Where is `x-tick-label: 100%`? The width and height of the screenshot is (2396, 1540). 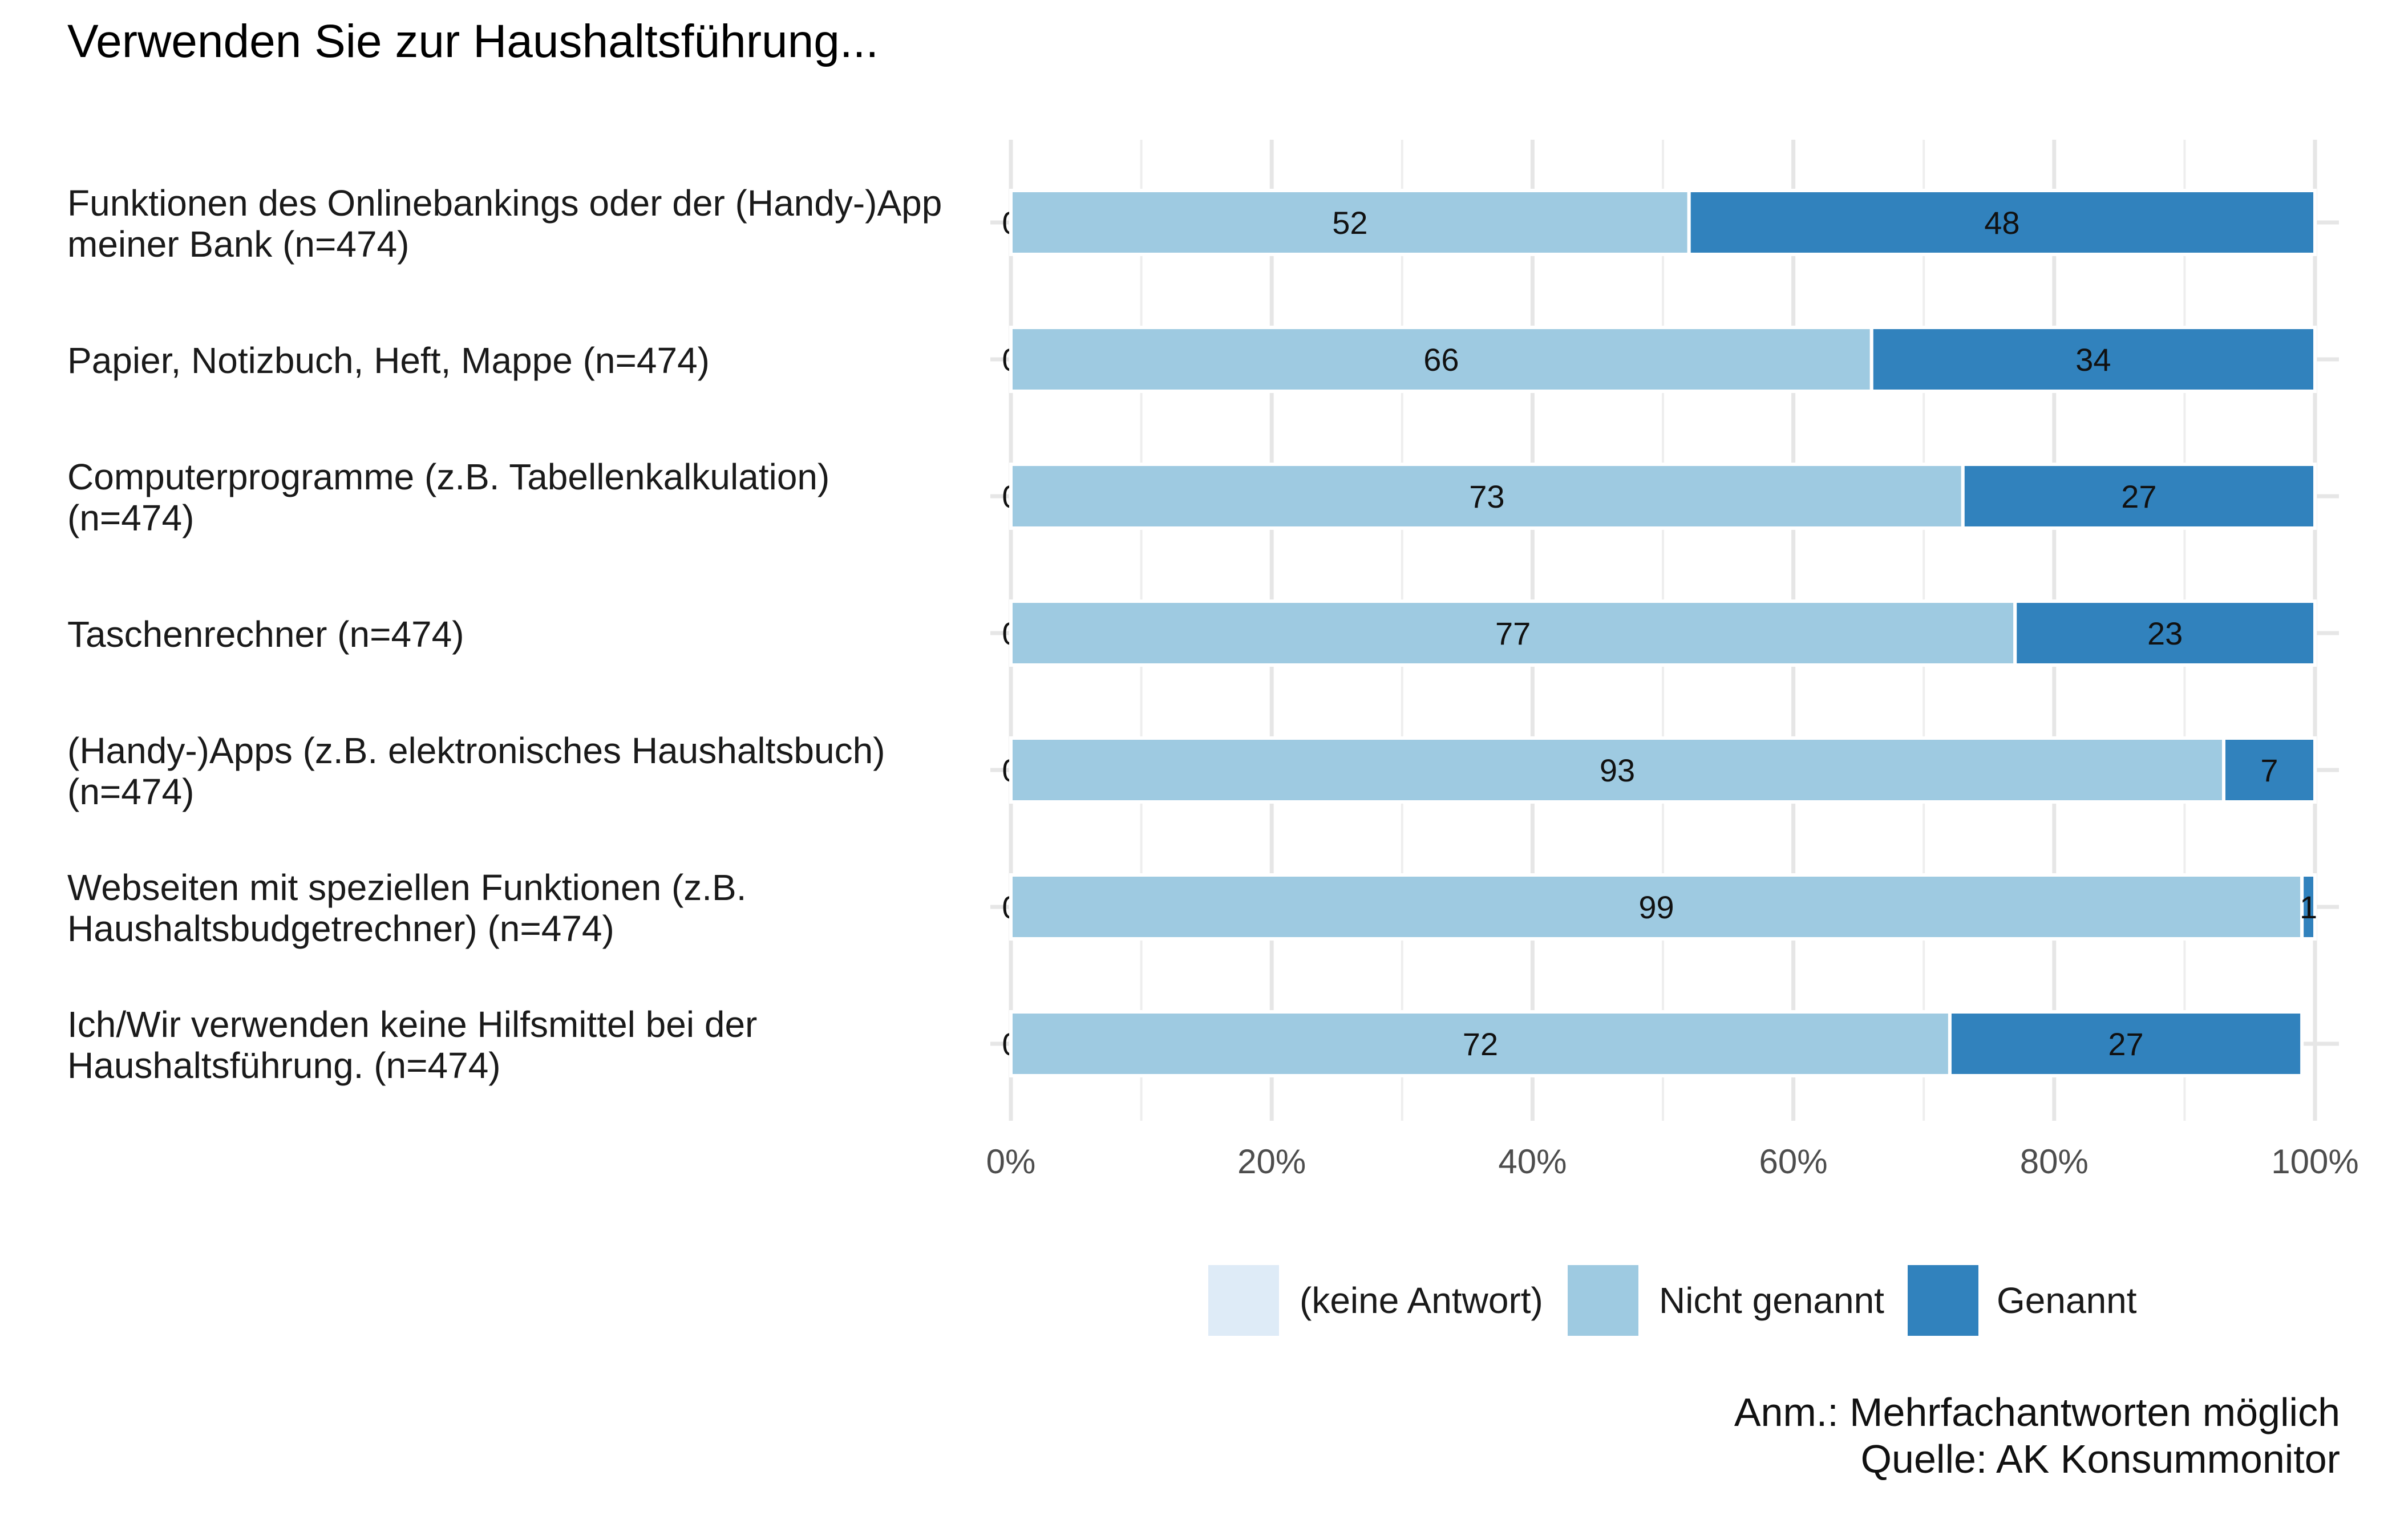
x-tick-label: 100% is located at coordinates (2314, 1162).